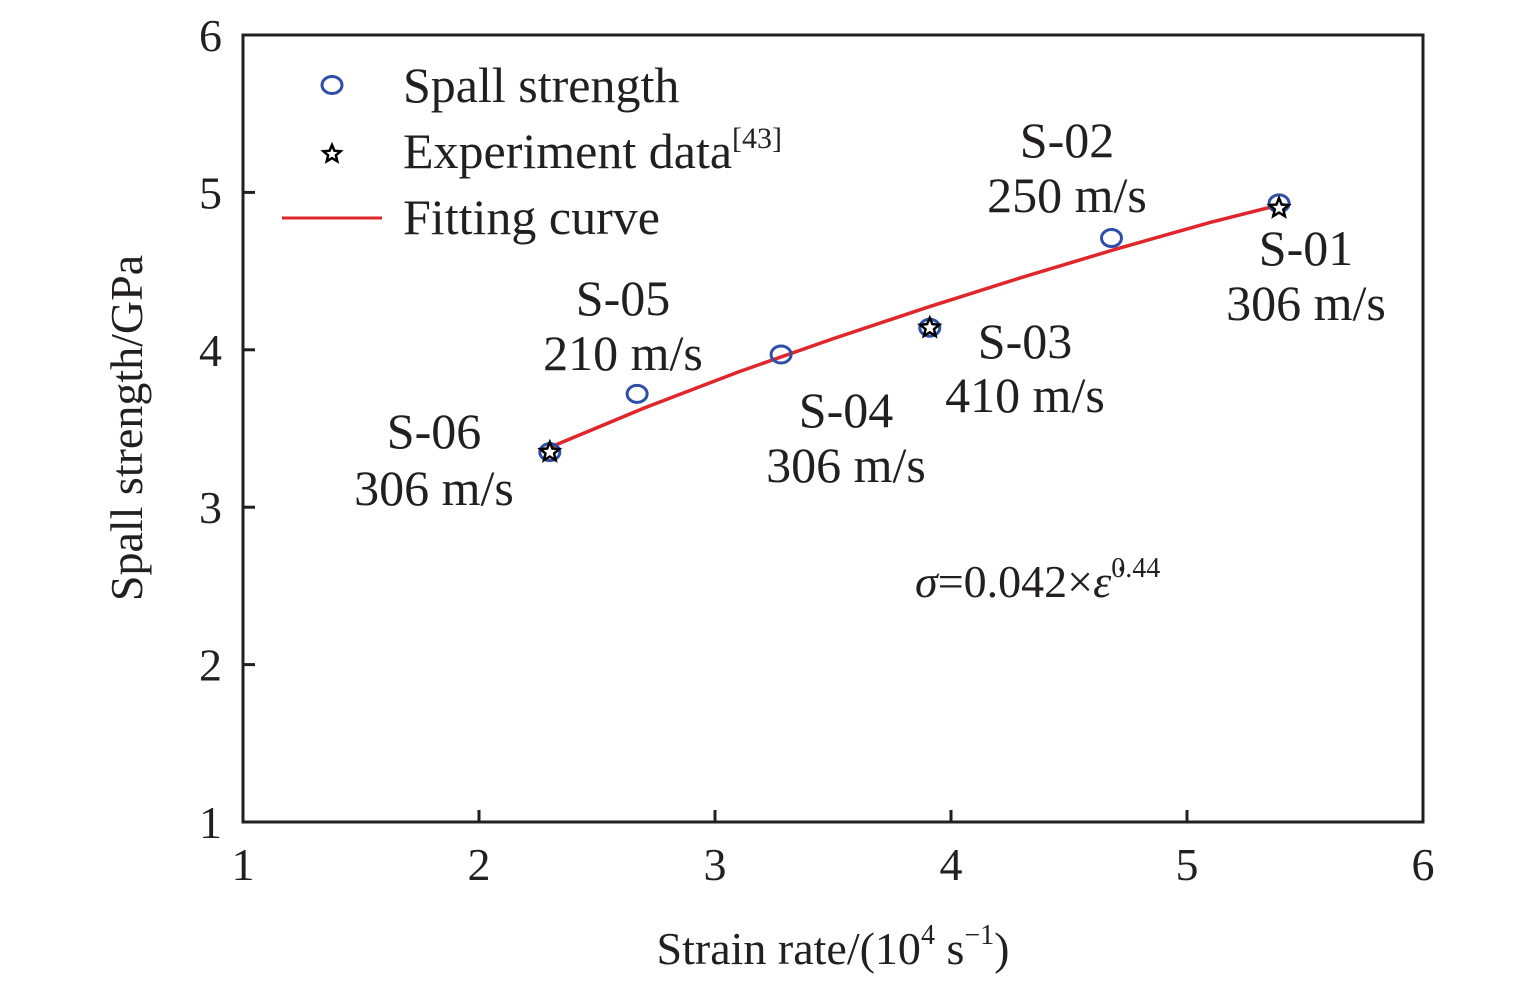 The height and width of the screenshot is (984, 1535). I want to click on y-tick-label: 1, so click(210, 822).